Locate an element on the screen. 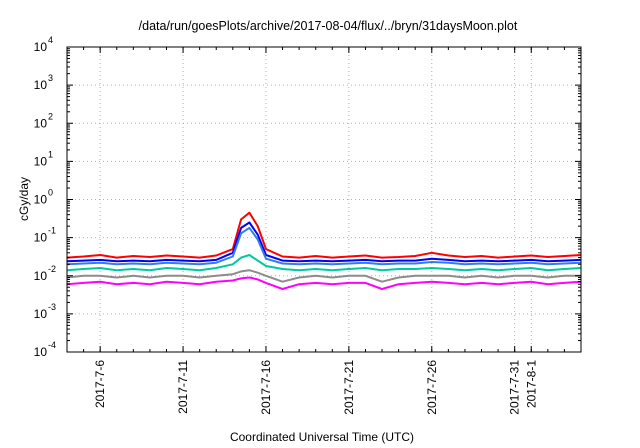 This screenshot has width=640, height=448. x-tick-label: 2017-7-21 is located at coordinates (349, 387).